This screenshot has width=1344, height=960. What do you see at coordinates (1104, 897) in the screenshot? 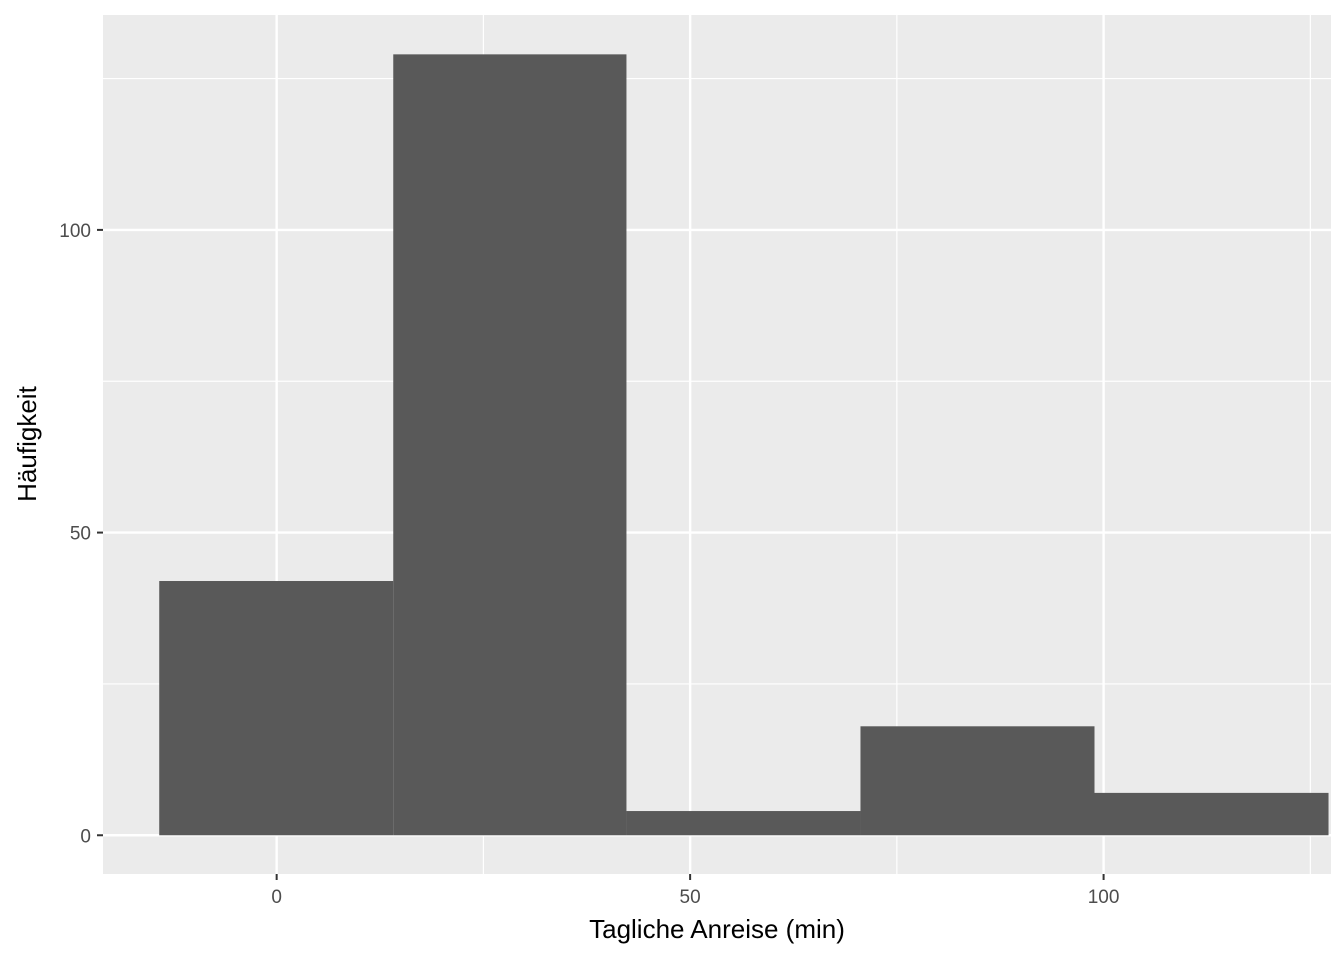
I see `x-tick-label: 100` at bounding box center [1104, 897].